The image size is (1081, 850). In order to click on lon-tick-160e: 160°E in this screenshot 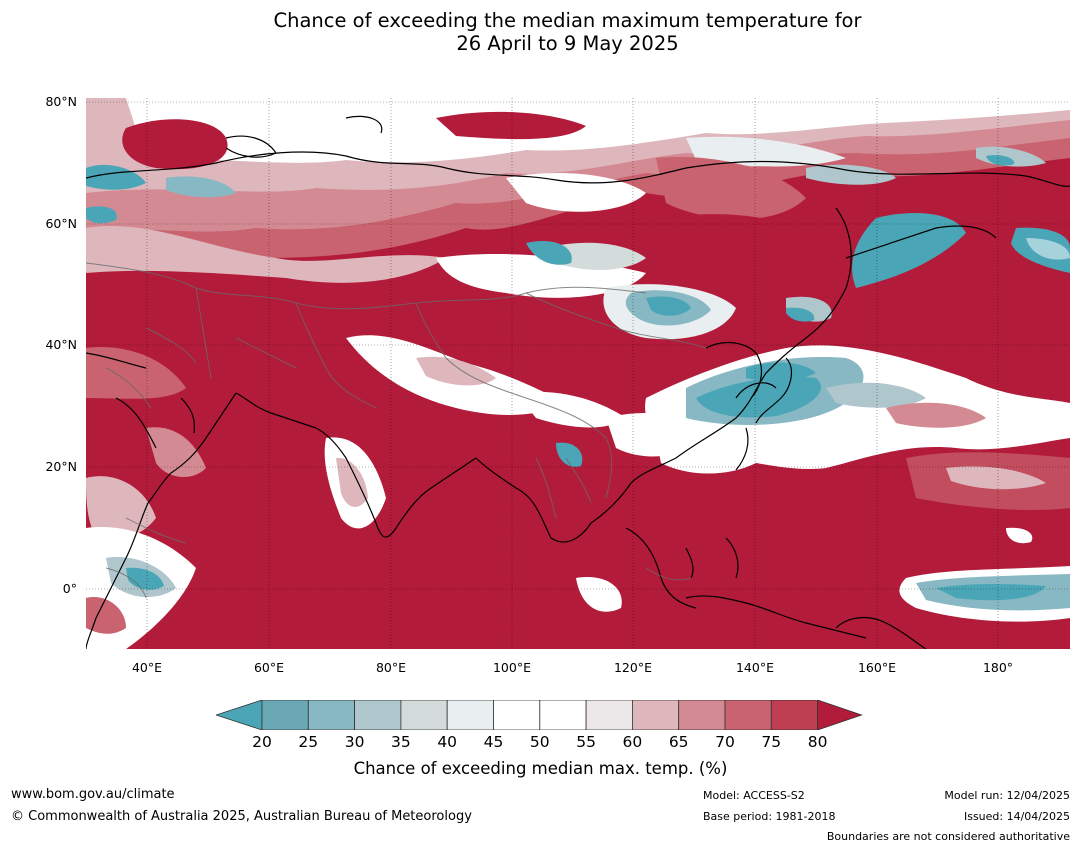, I will do `click(876, 667)`.